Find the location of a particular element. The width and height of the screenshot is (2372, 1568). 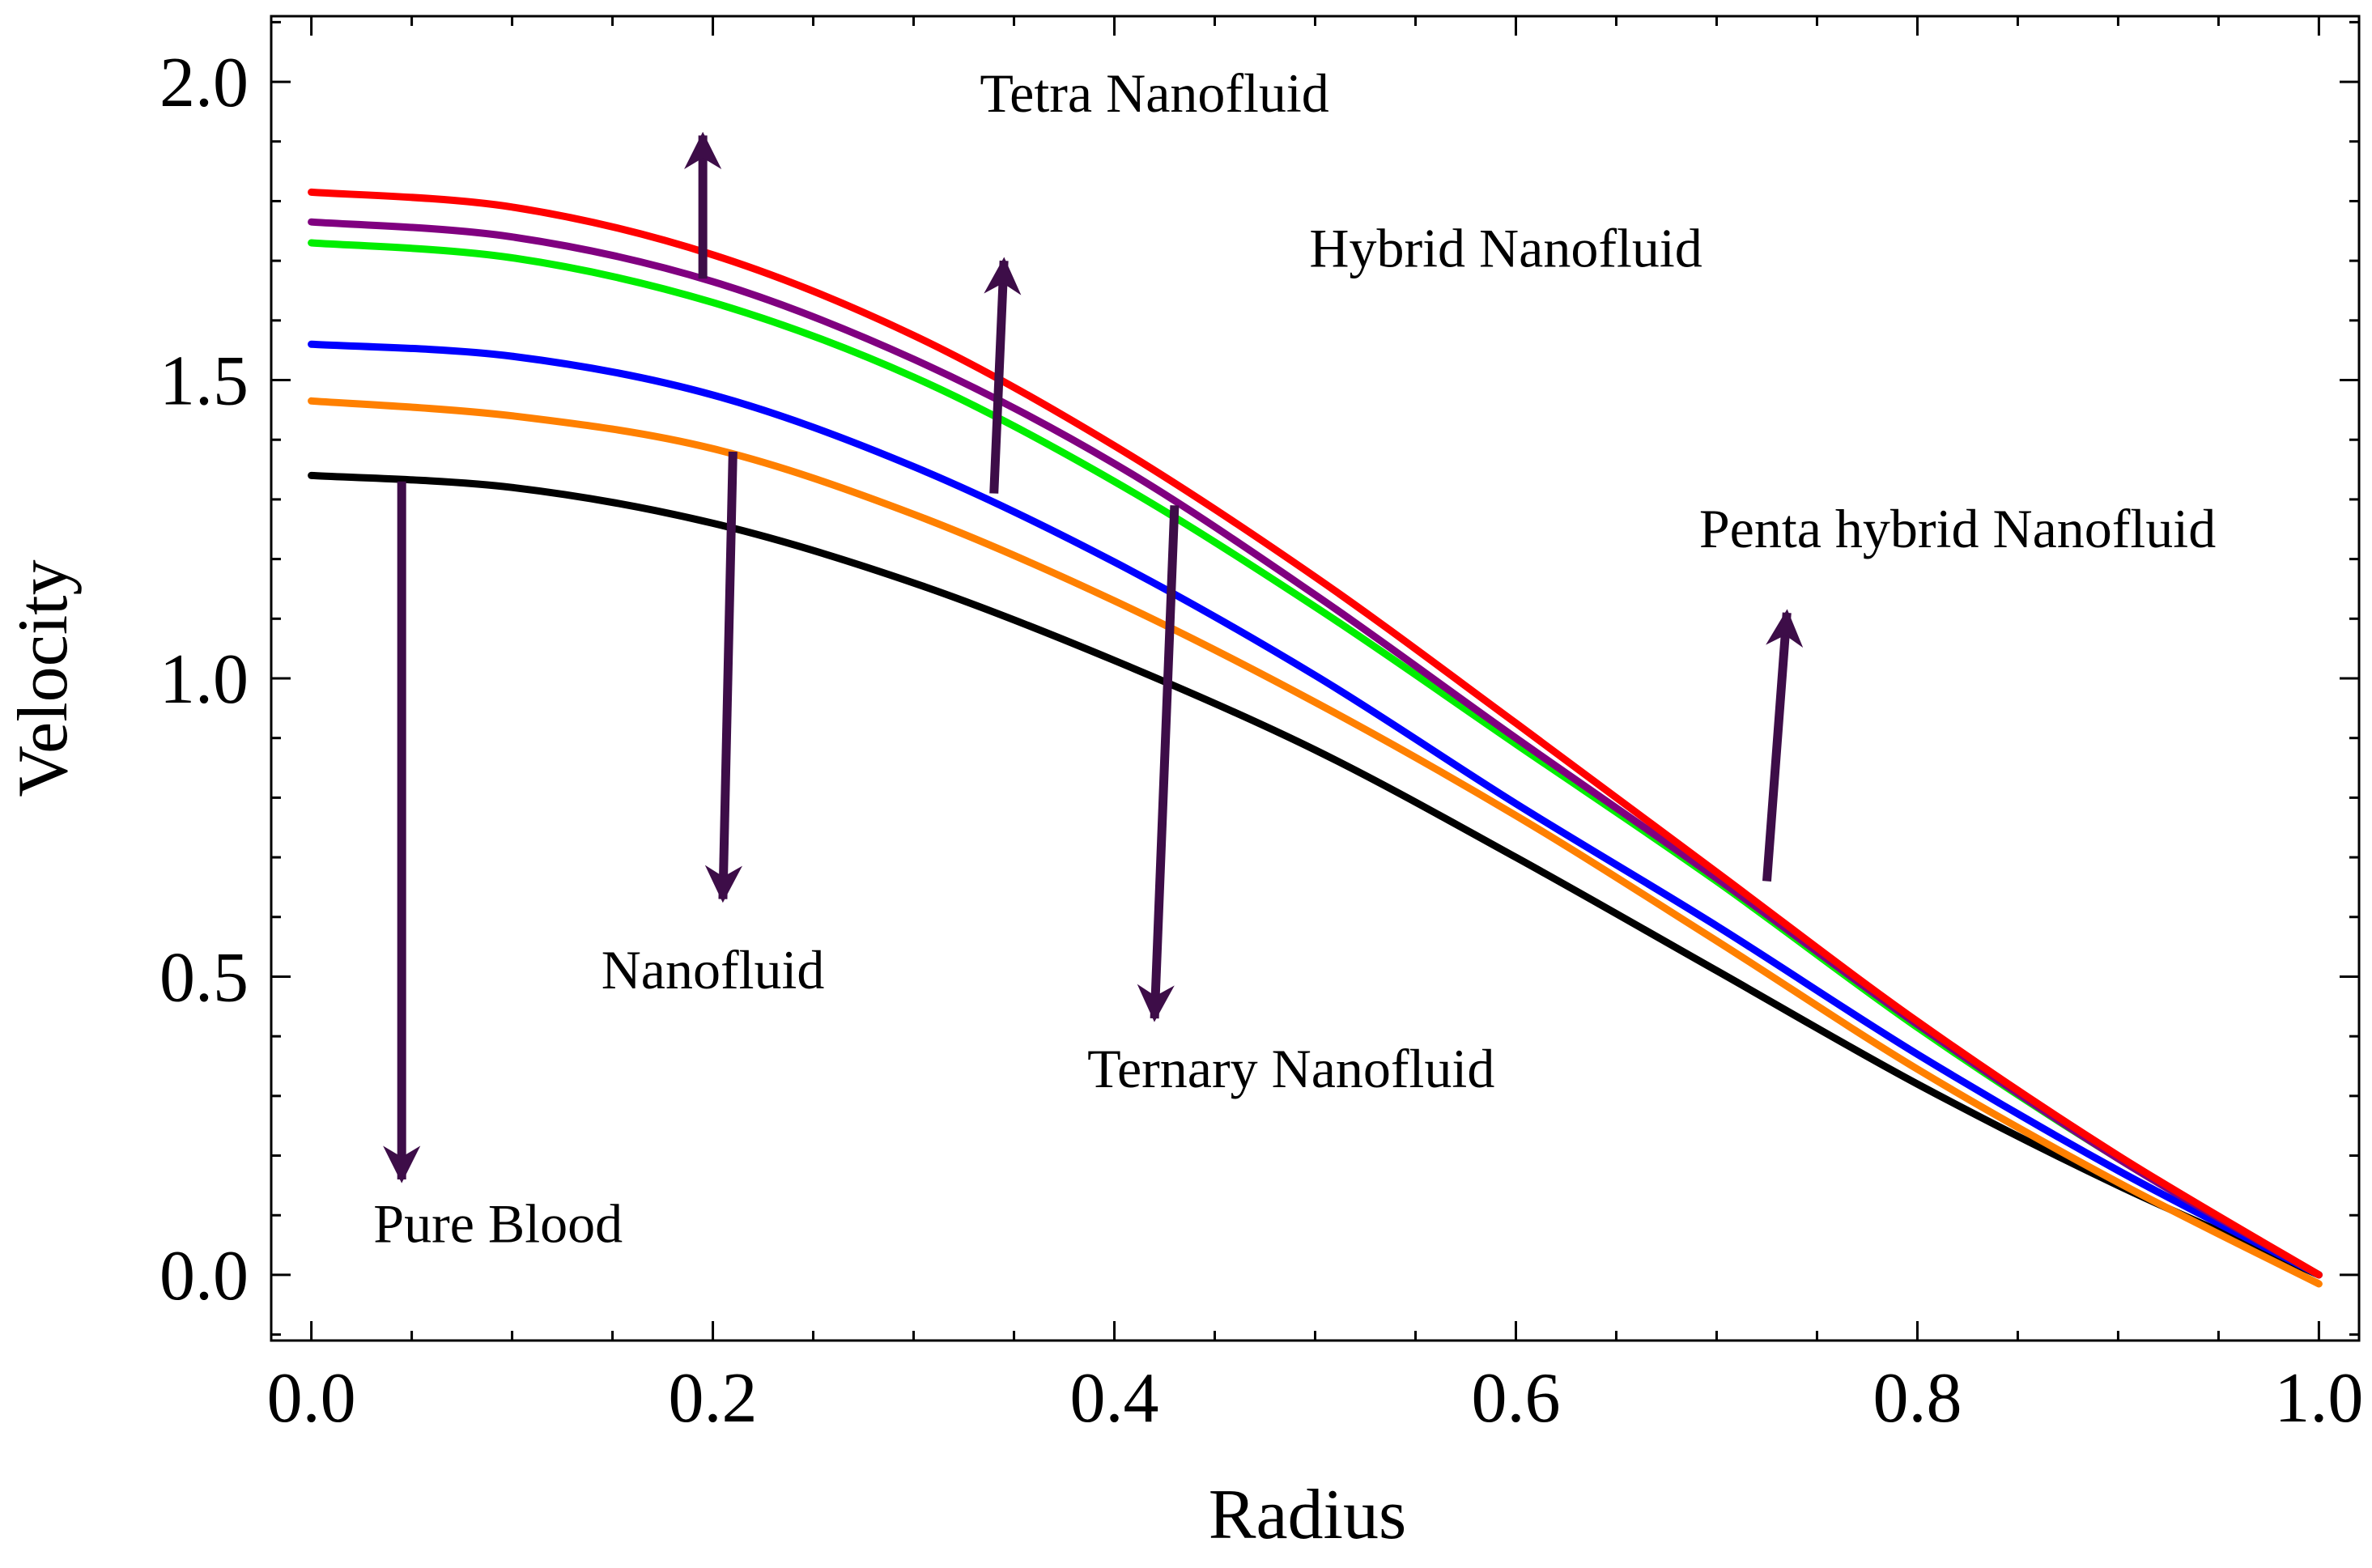

annotation-label-ternary-nanofluid: Ternary Nanofluid is located at coordinates (1290, 1068).